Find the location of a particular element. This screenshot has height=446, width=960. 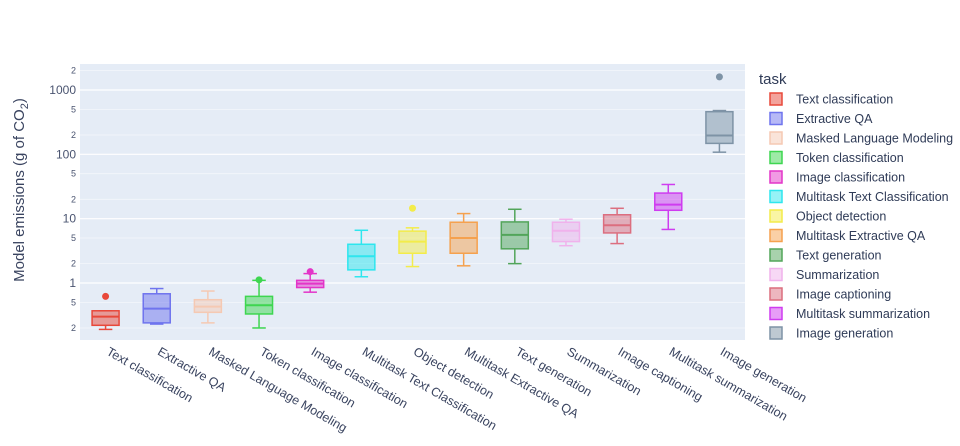

legend-label: Image classification is located at coordinates (850, 178).